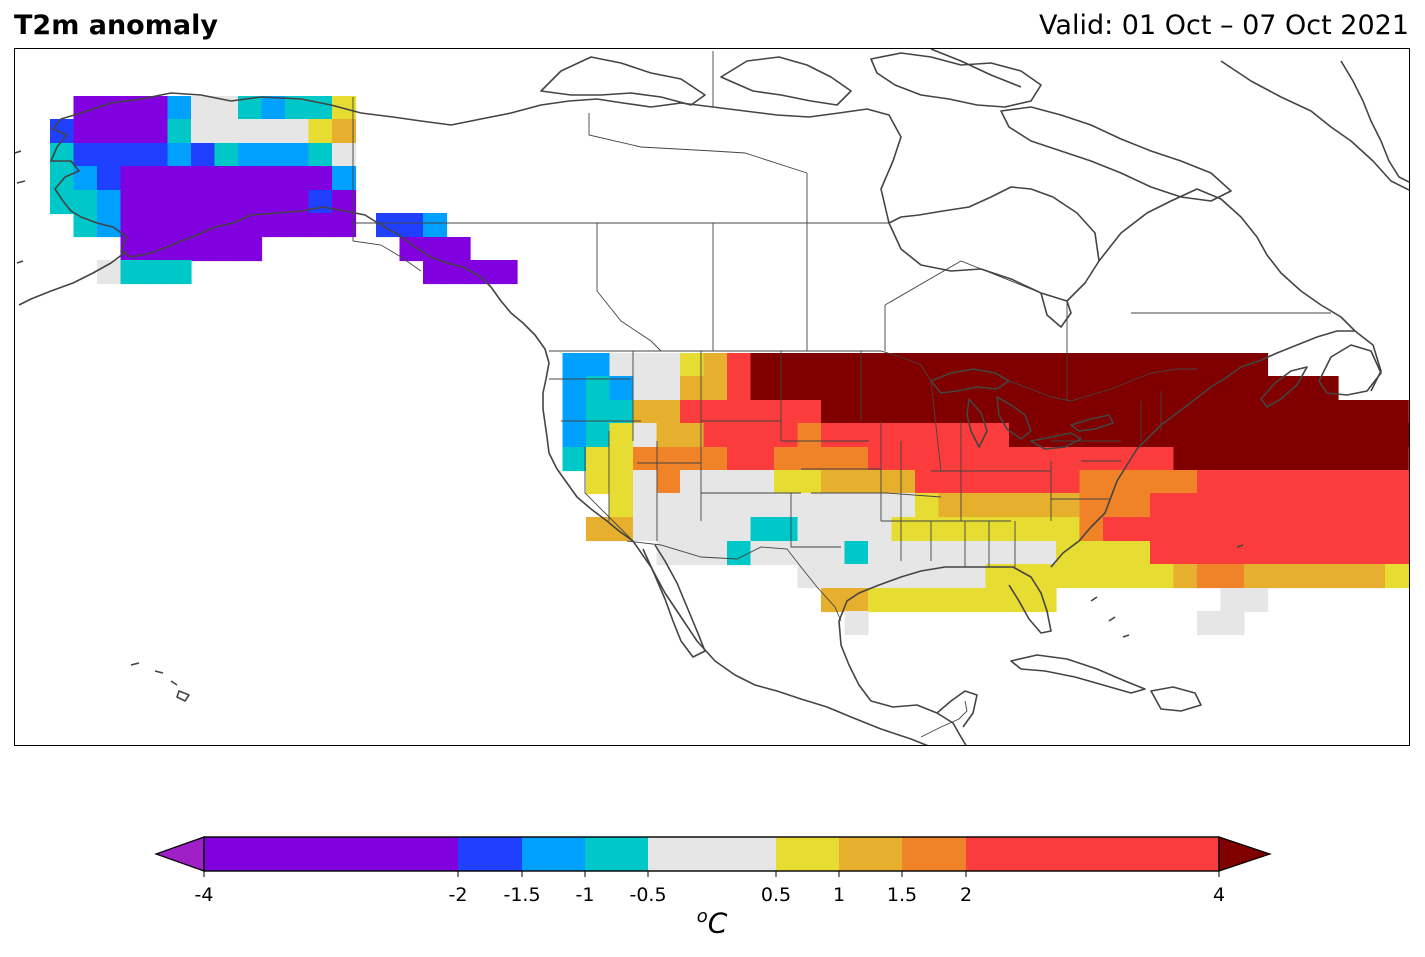 Image resolution: width=1425 pixels, height=957 pixels. Describe the element at coordinates (271, 190) in the screenshot. I see `alaska-coast` at that location.